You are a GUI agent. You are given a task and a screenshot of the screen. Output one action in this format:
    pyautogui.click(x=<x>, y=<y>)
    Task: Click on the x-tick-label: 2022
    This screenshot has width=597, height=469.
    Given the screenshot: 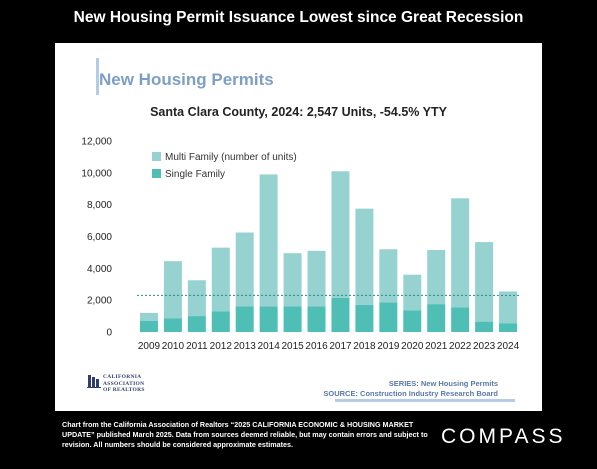 What is the action you would take?
    pyautogui.click(x=460, y=346)
    